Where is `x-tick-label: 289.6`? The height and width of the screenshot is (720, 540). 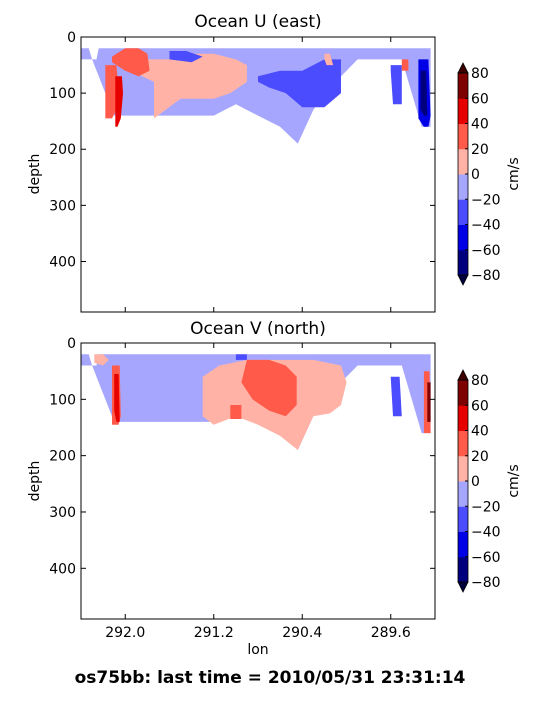 x-tick-label: 289.6 is located at coordinates (391, 633).